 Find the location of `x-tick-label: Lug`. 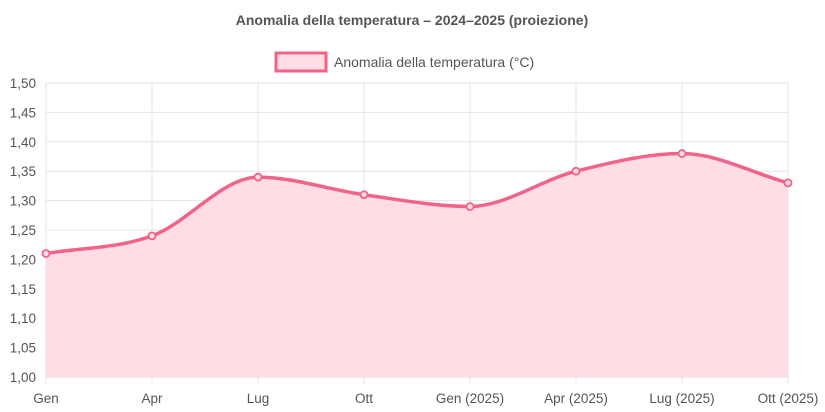

x-tick-label: Lug is located at coordinates (258, 398).